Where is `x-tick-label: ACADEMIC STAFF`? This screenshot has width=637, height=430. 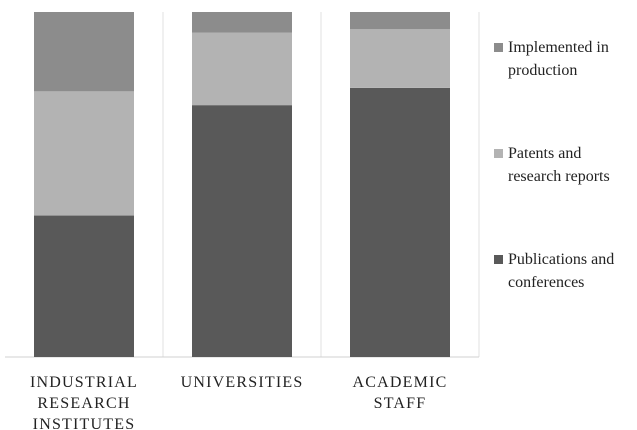 x-tick-label: ACADEMIC STAFF is located at coordinates (400, 393).